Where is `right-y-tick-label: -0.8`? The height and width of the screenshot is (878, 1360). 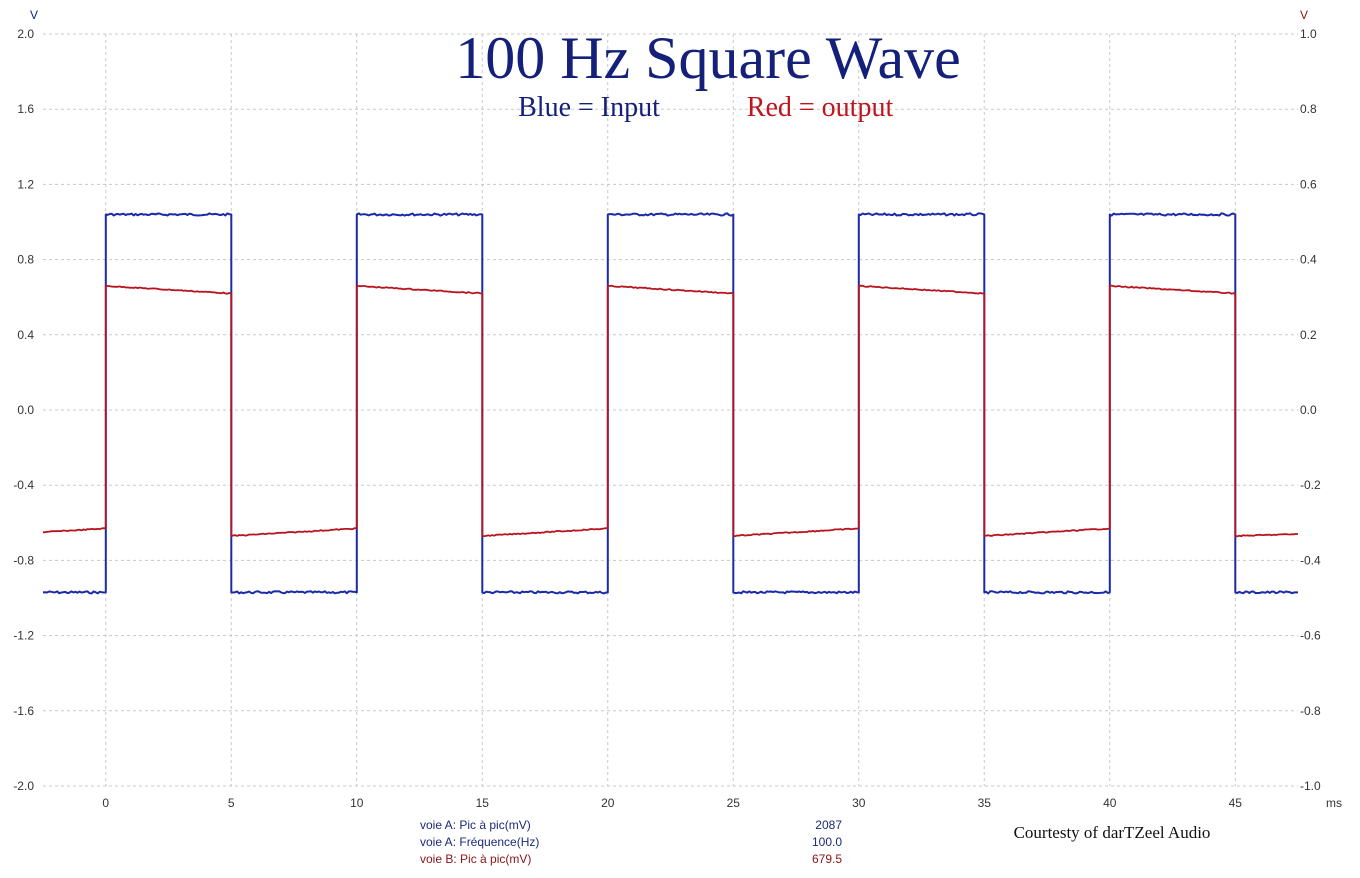 right-y-tick-label: -0.8 is located at coordinates (1310, 711).